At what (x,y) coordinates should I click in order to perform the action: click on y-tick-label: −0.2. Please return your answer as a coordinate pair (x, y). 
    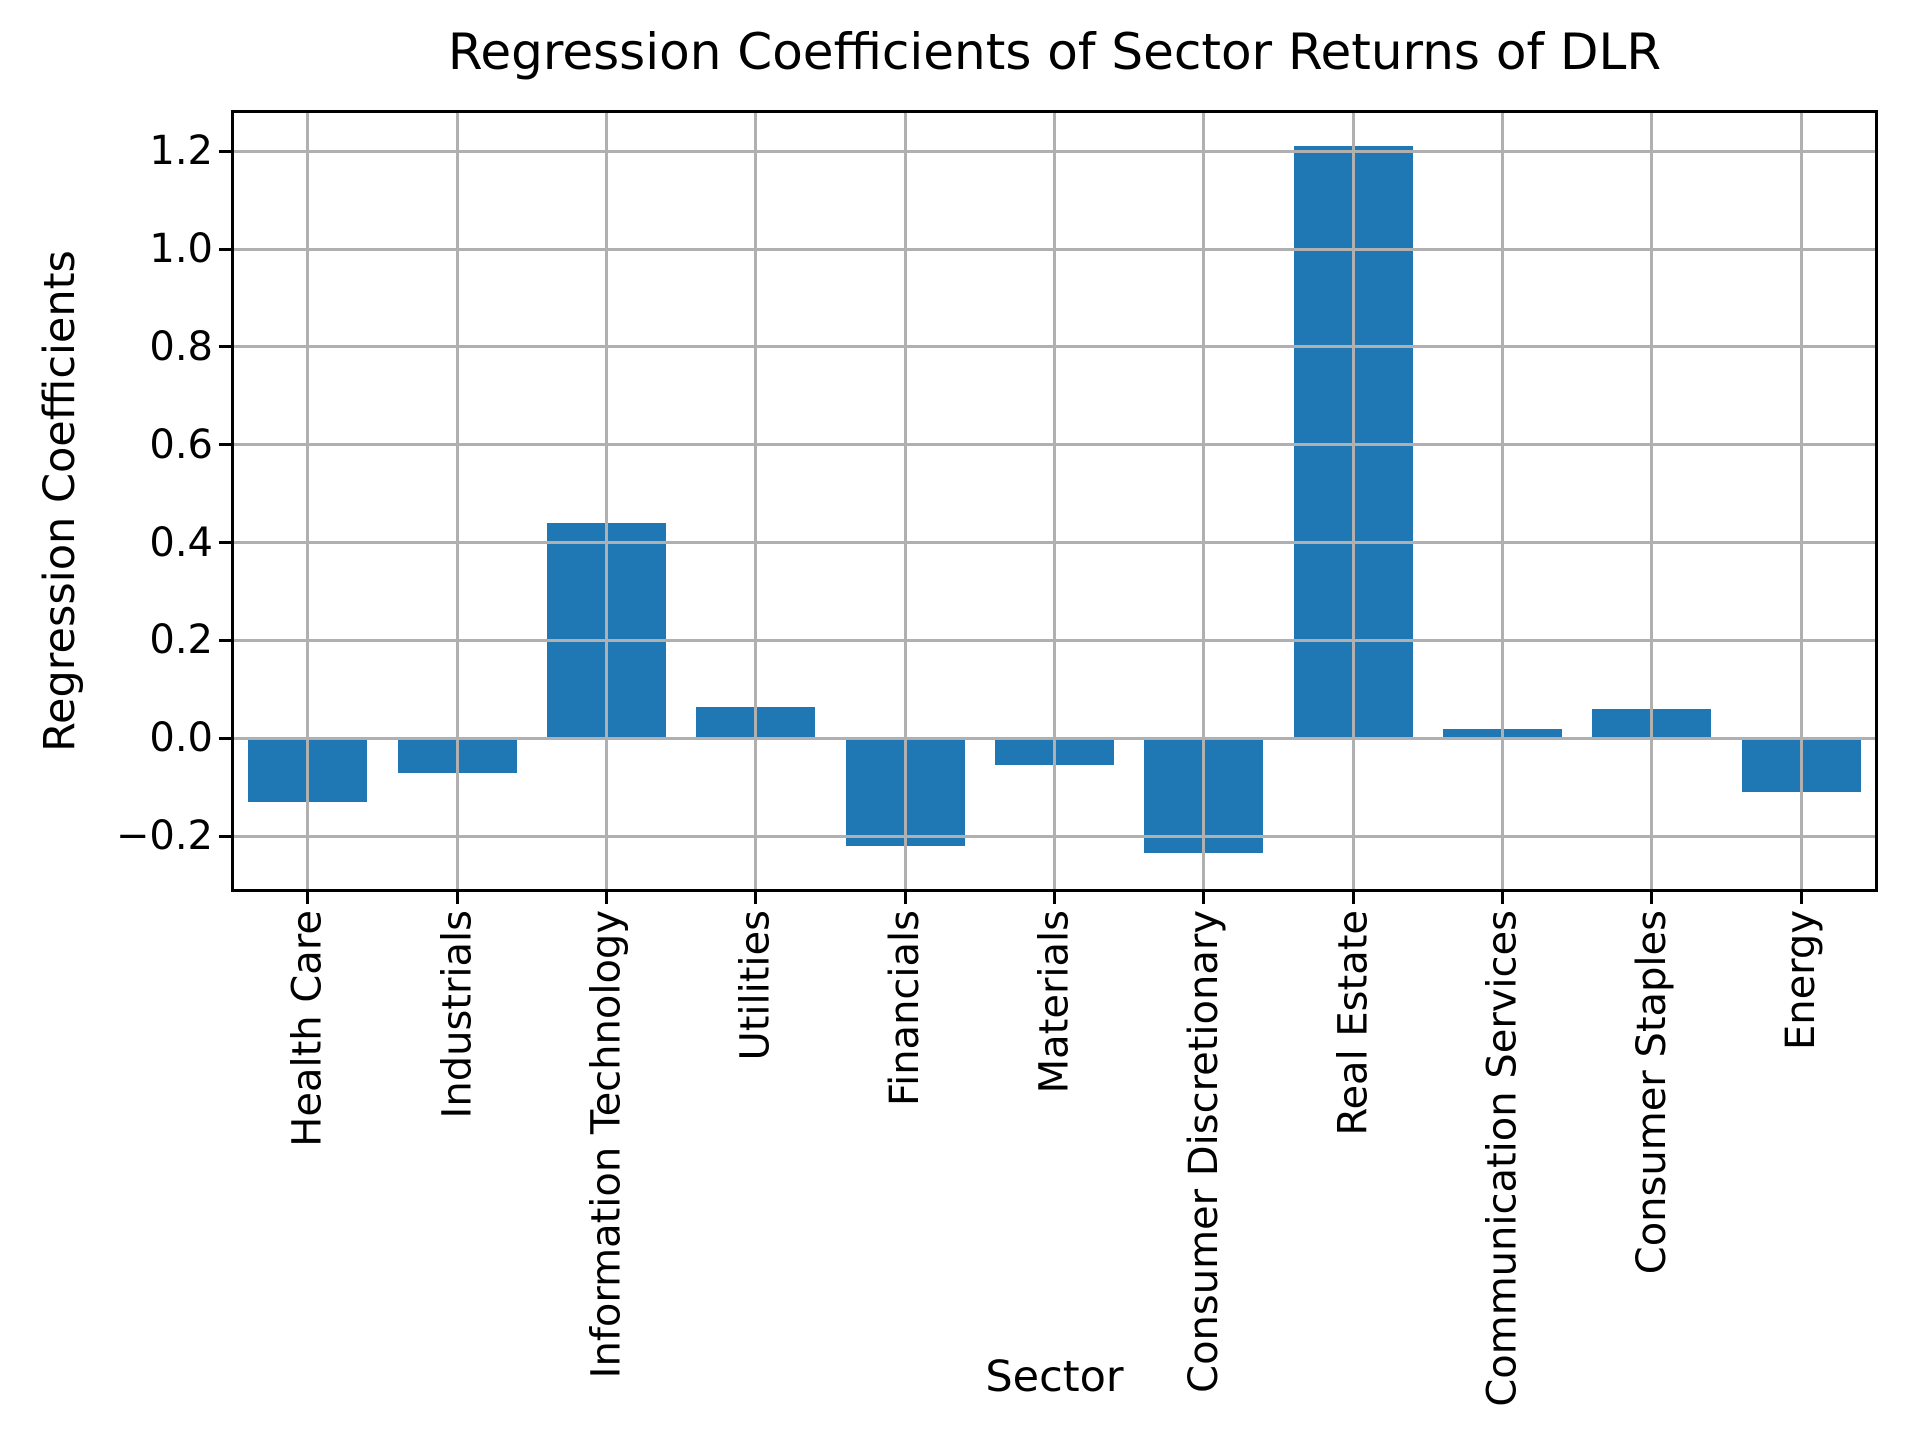
    Looking at the image, I should click on (164, 836).